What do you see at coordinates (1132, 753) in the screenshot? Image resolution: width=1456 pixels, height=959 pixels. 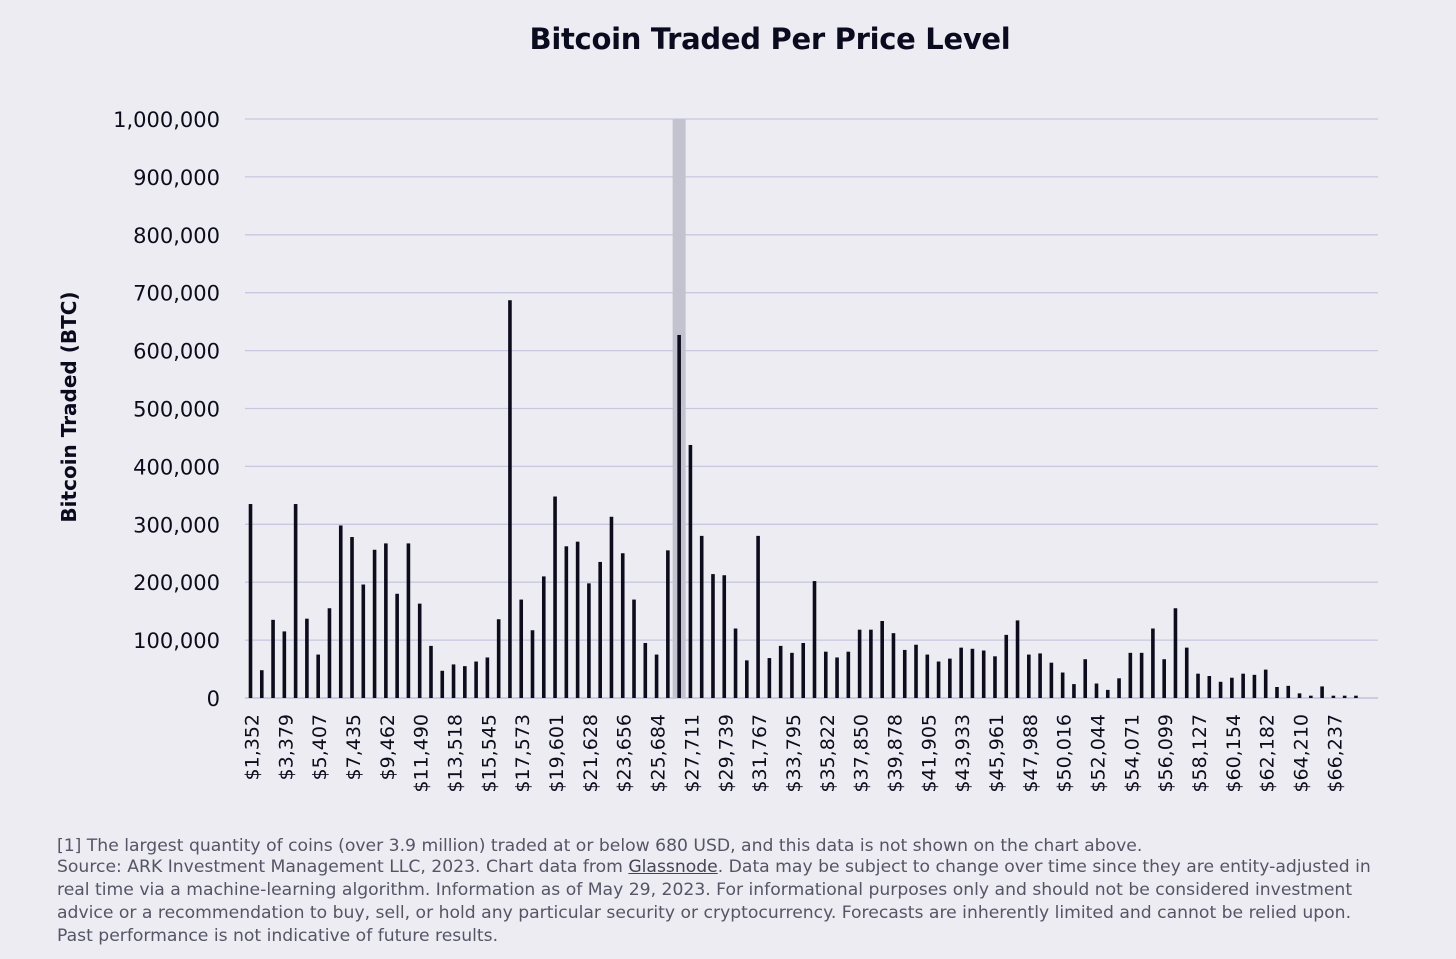 I see `x-tick-label: $54,071` at bounding box center [1132, 753].